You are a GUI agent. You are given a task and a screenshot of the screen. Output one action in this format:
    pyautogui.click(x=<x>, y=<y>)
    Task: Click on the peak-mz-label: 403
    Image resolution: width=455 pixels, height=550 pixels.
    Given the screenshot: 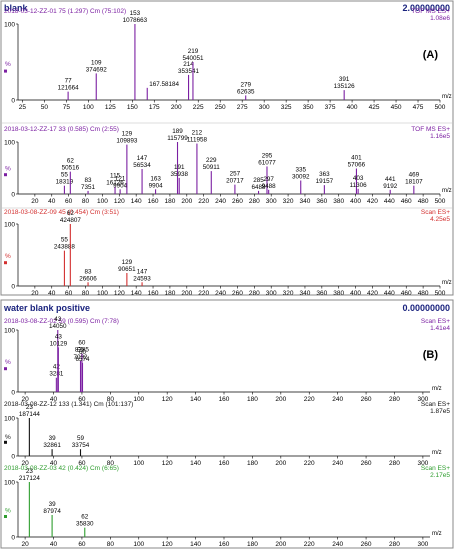 What is the action you would take?
    pyautogui.click(x=358, y=178)
    